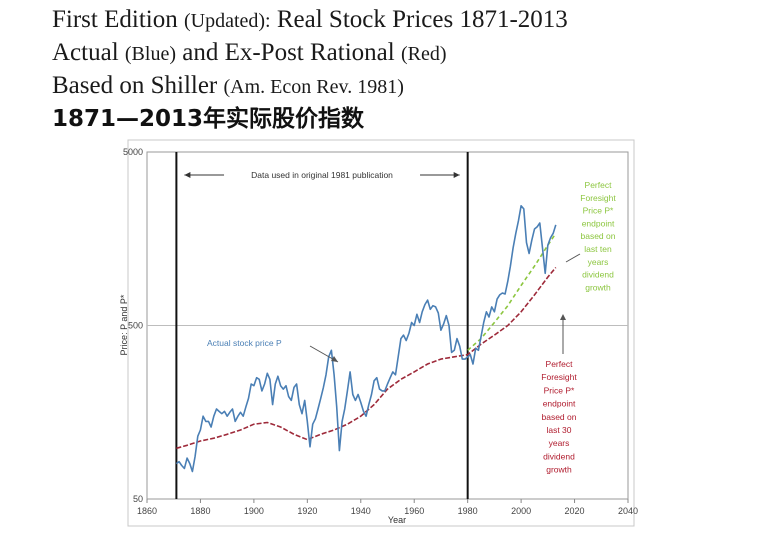 The image size is (759, 540). What do you see at coordinates (138, 499) in the screenshot?
I see `y-tick-label: 50` at bounding box center [138, 499].